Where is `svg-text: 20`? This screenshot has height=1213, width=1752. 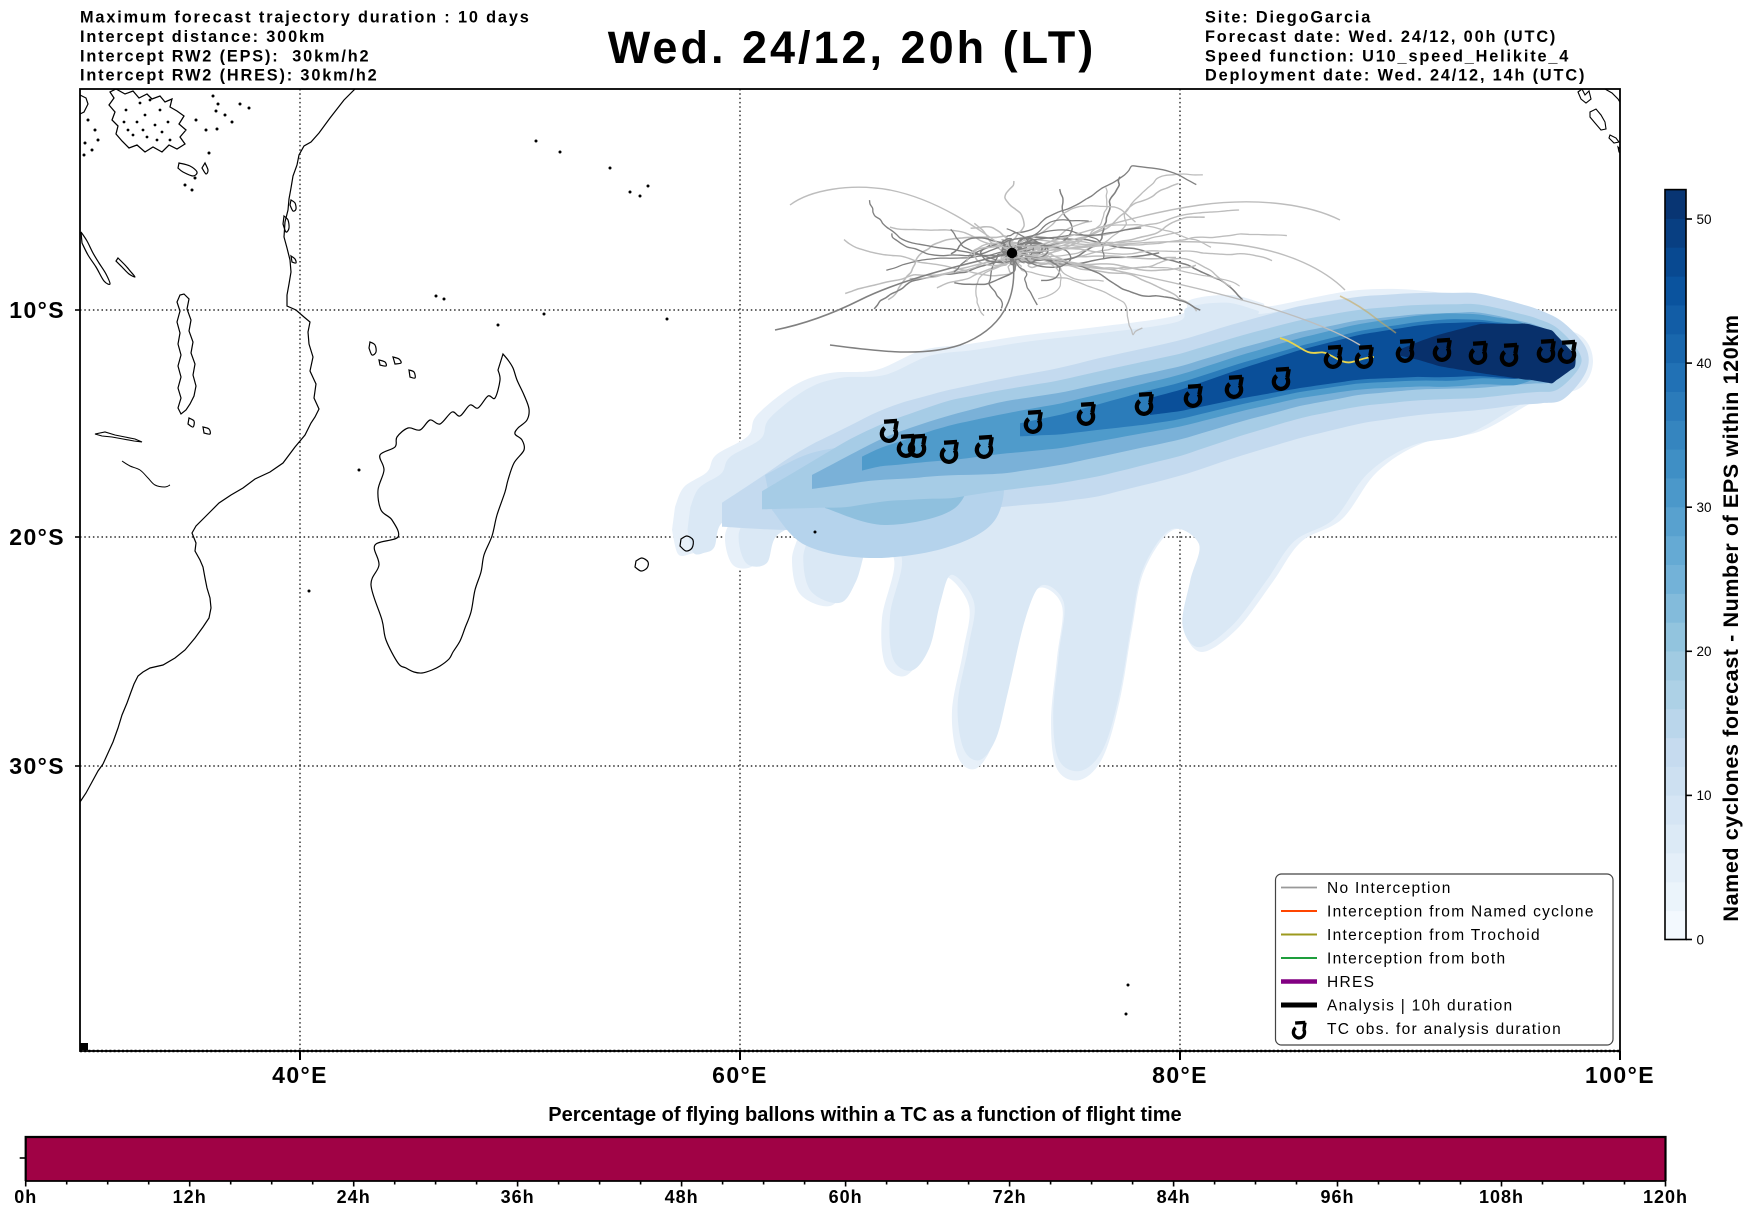
svg-text: 20 is located at coordinates (1704, 651).